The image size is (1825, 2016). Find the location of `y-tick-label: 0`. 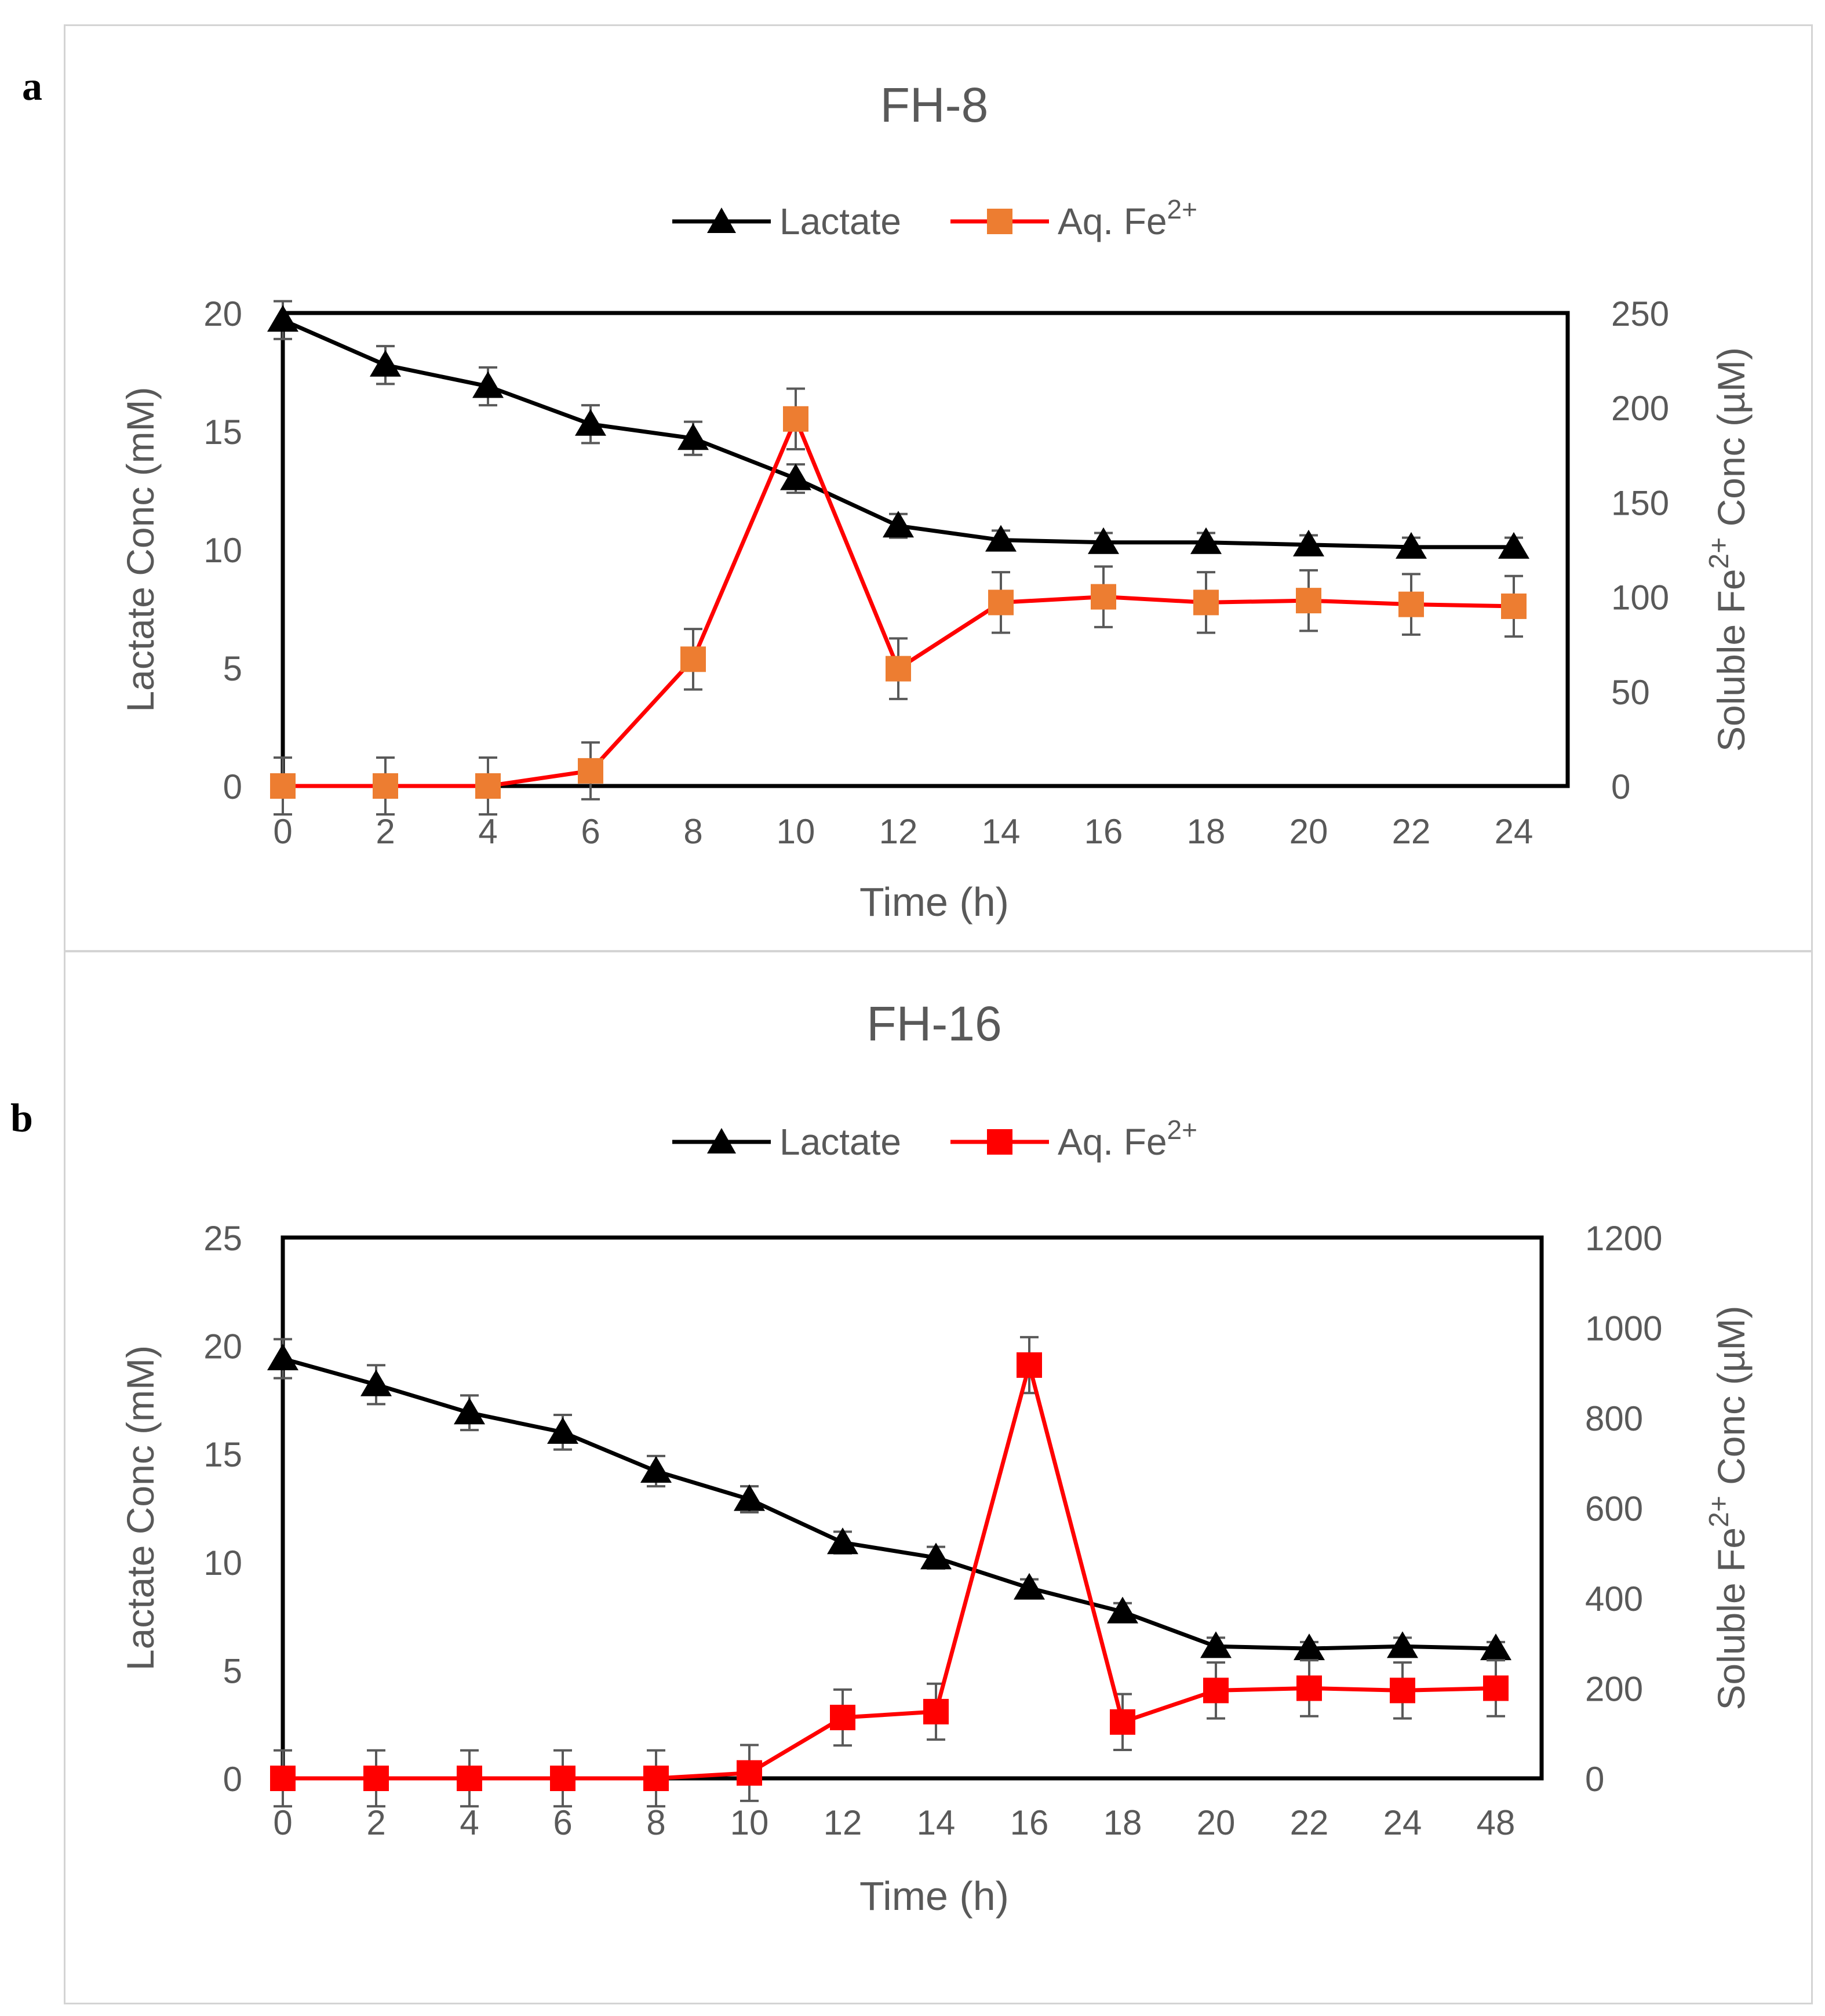

y-tick-label: 0 is located at coordinates (232, 1780).